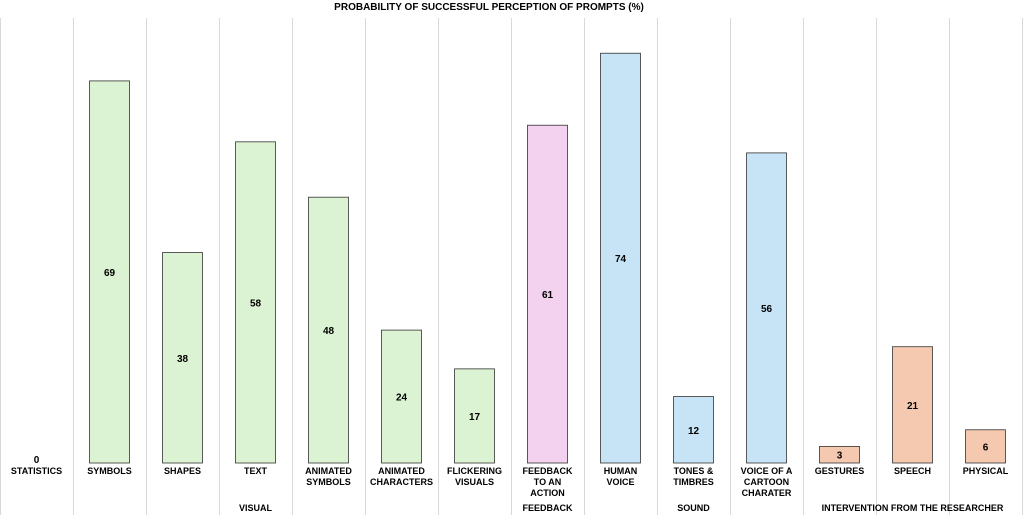 This screenshot has width=1024, height=515. I want to click on data-label: 56, so click(767, 309).